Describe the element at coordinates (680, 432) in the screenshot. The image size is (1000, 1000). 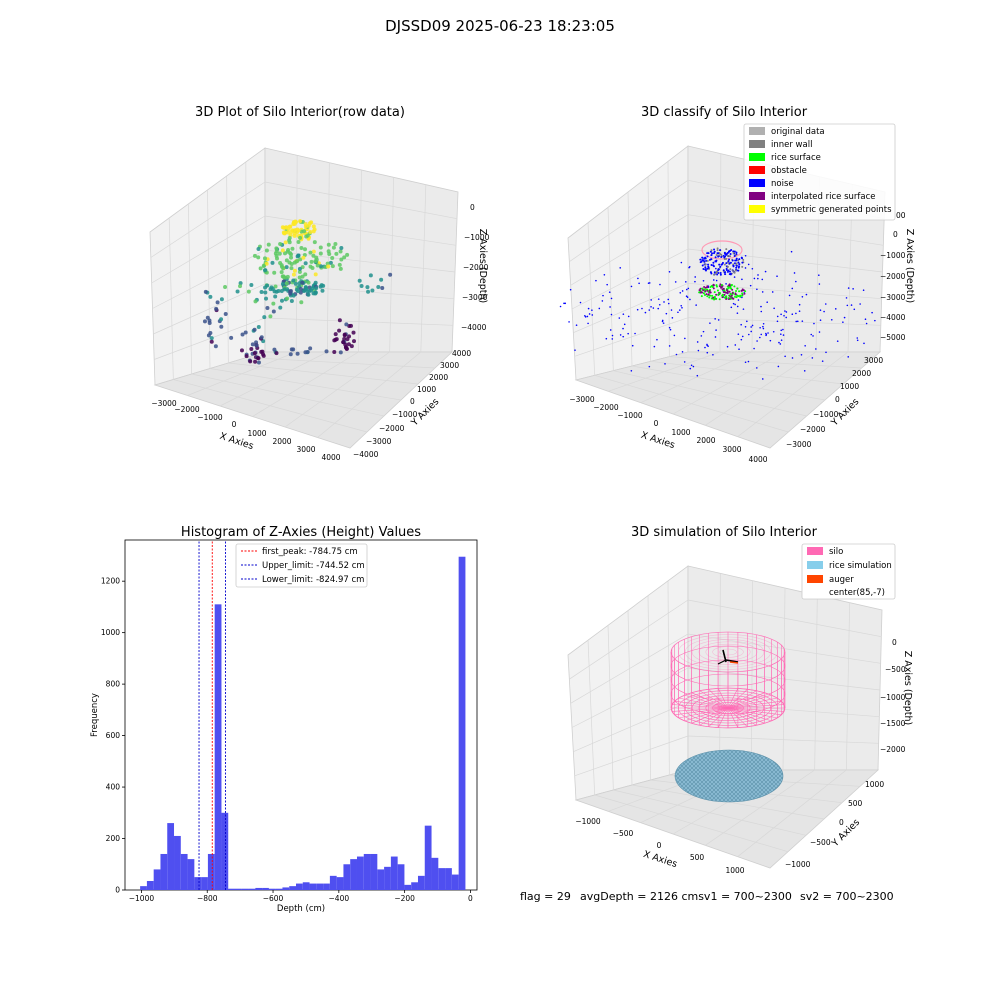
I see `classify-x-tick: 1000` at that location.